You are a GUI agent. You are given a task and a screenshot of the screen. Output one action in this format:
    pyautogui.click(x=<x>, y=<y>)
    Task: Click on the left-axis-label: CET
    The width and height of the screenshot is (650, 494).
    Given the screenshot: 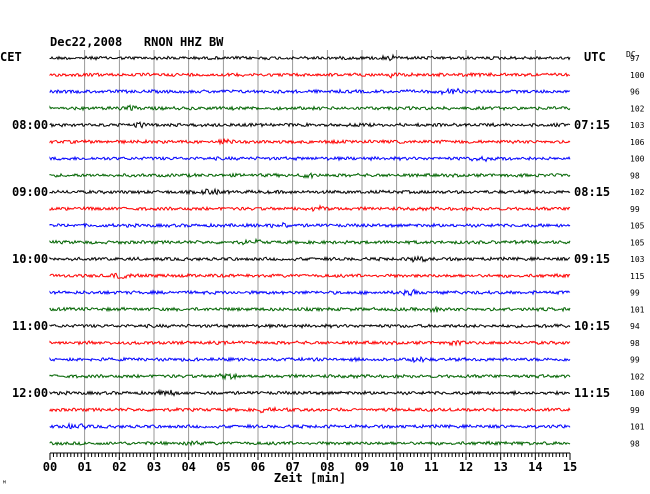 What is the action you would take?
    pyautogui.click(x=11, y=57)
    